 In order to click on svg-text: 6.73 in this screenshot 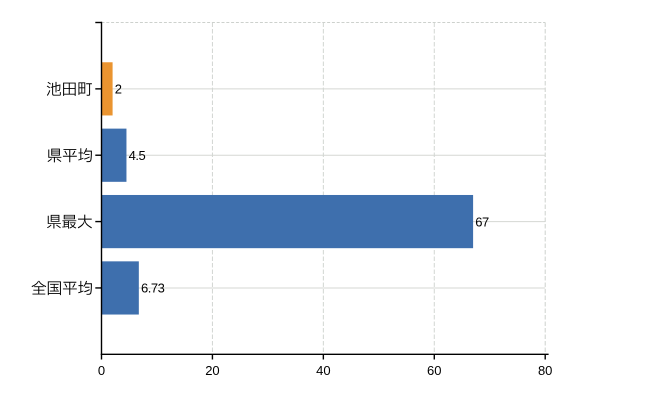, I will do `click(153, 288)`.